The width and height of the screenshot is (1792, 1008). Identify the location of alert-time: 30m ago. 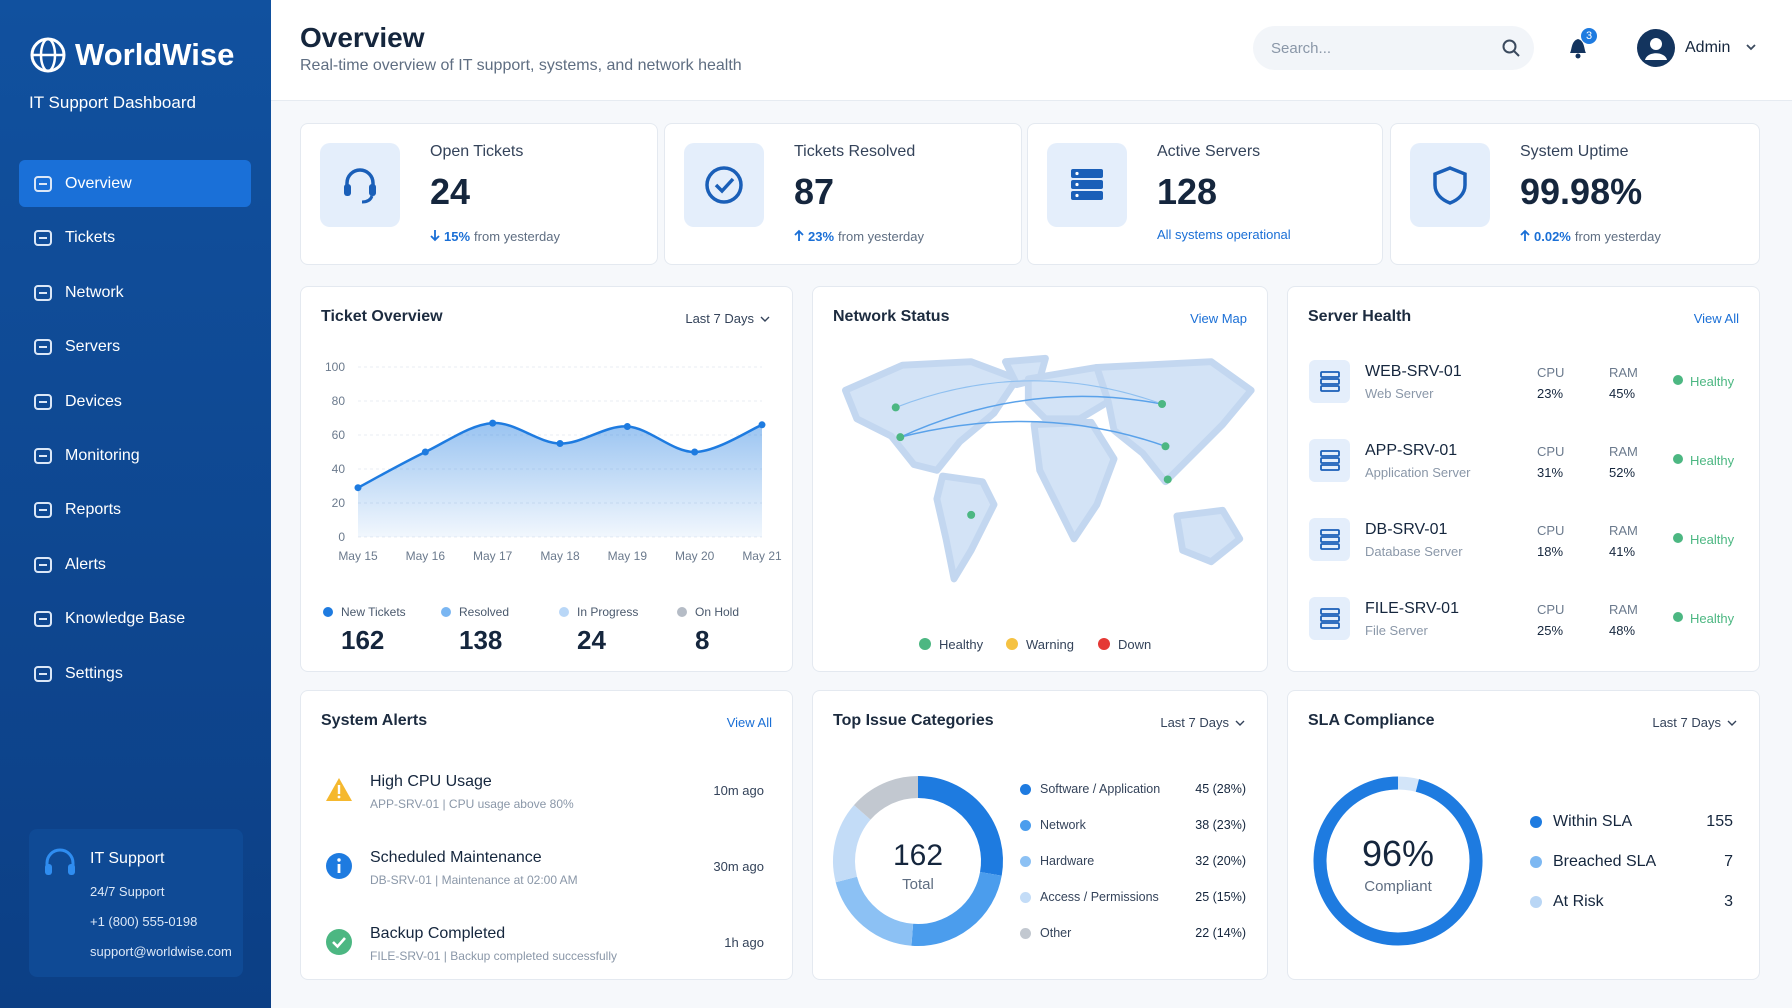
(738, 866).